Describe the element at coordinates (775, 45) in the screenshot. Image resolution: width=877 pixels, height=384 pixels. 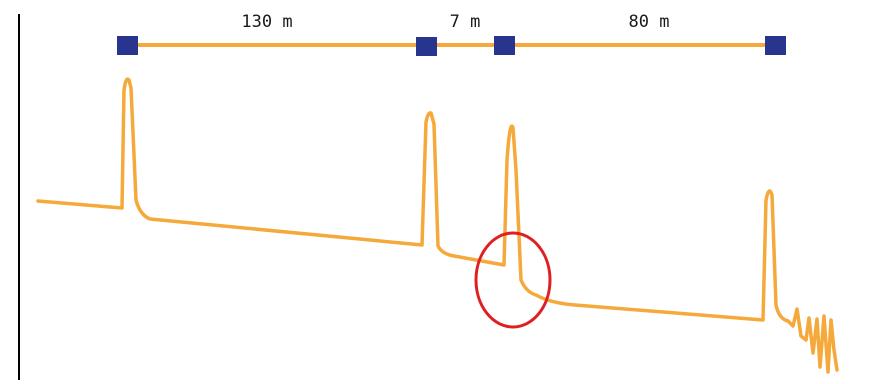
I see `connector-4-icon` at that location.